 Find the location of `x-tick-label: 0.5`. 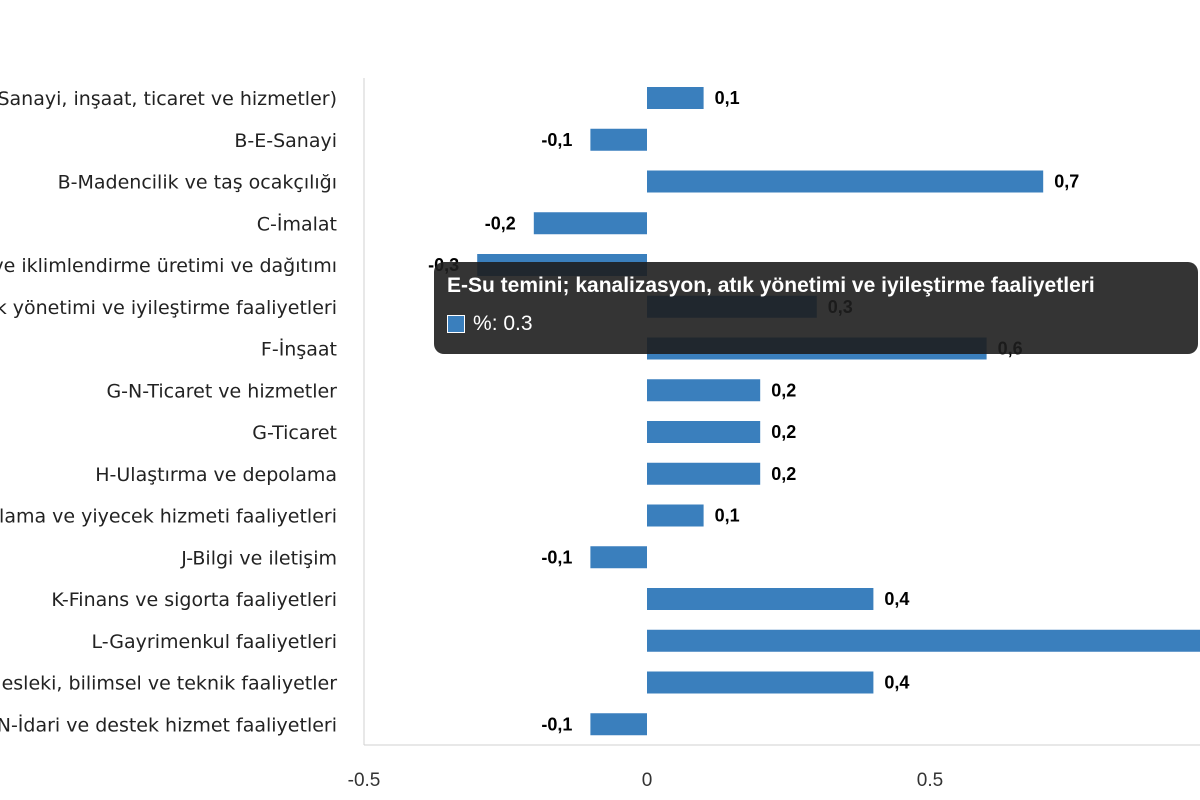

x-tick-label: 0.5 is located at coordinates (930, 780).